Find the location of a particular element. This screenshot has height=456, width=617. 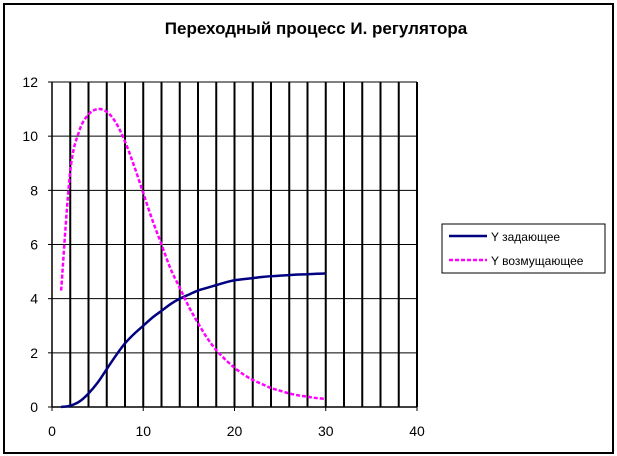

series-line-y-zadayushchee is located at coordinates (193, 340).